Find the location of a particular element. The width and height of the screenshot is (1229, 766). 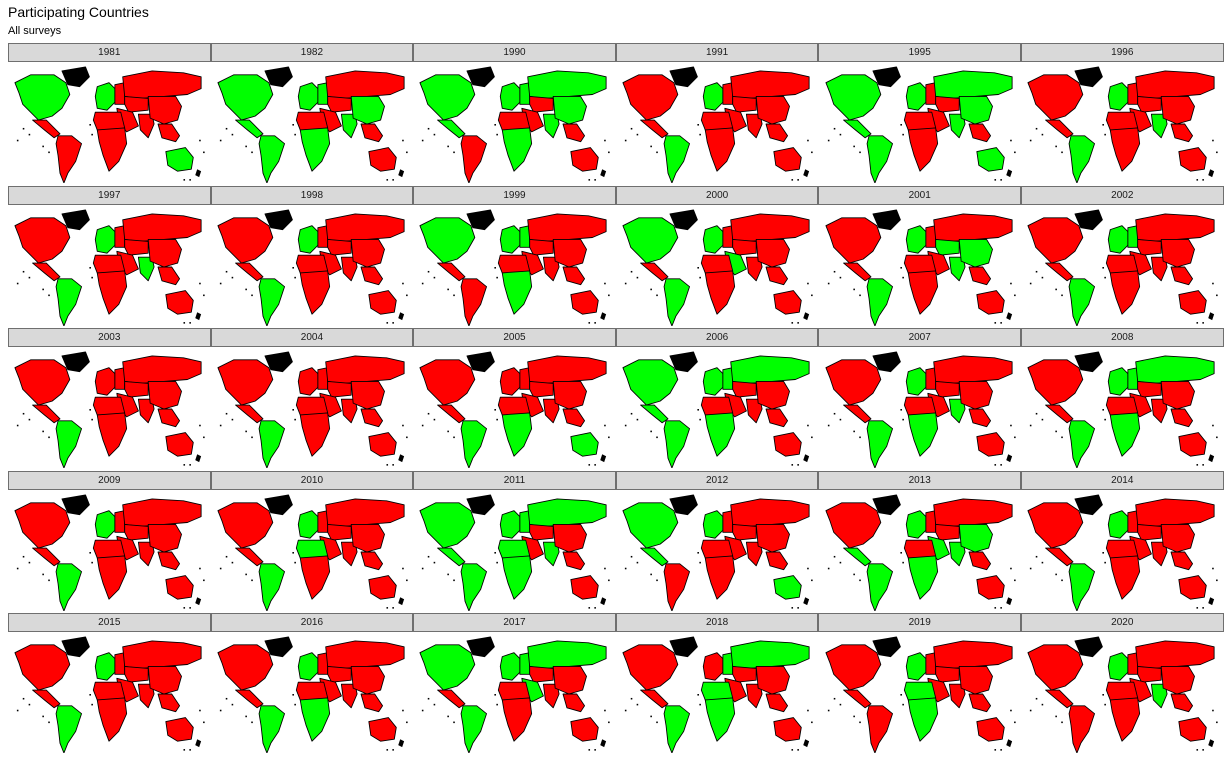

facet-label: 2006 is located at coordinates (717, 338).